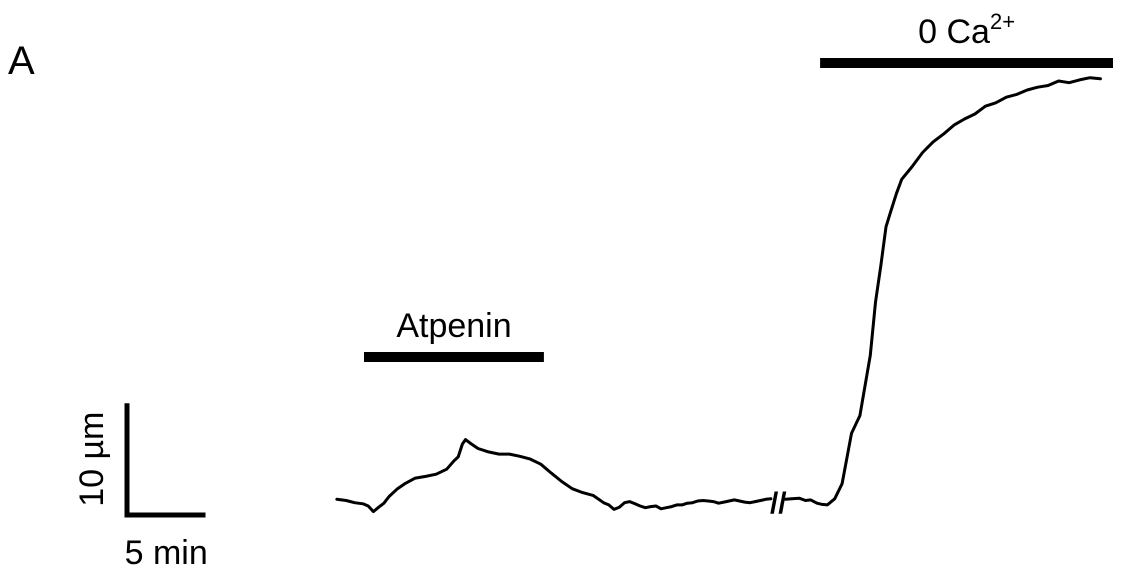  What do you see at coordinates (453, 326) in the screenshot?
I see `stimulus-bar-label-1: Atpenin` at bounding box center [453, 326].